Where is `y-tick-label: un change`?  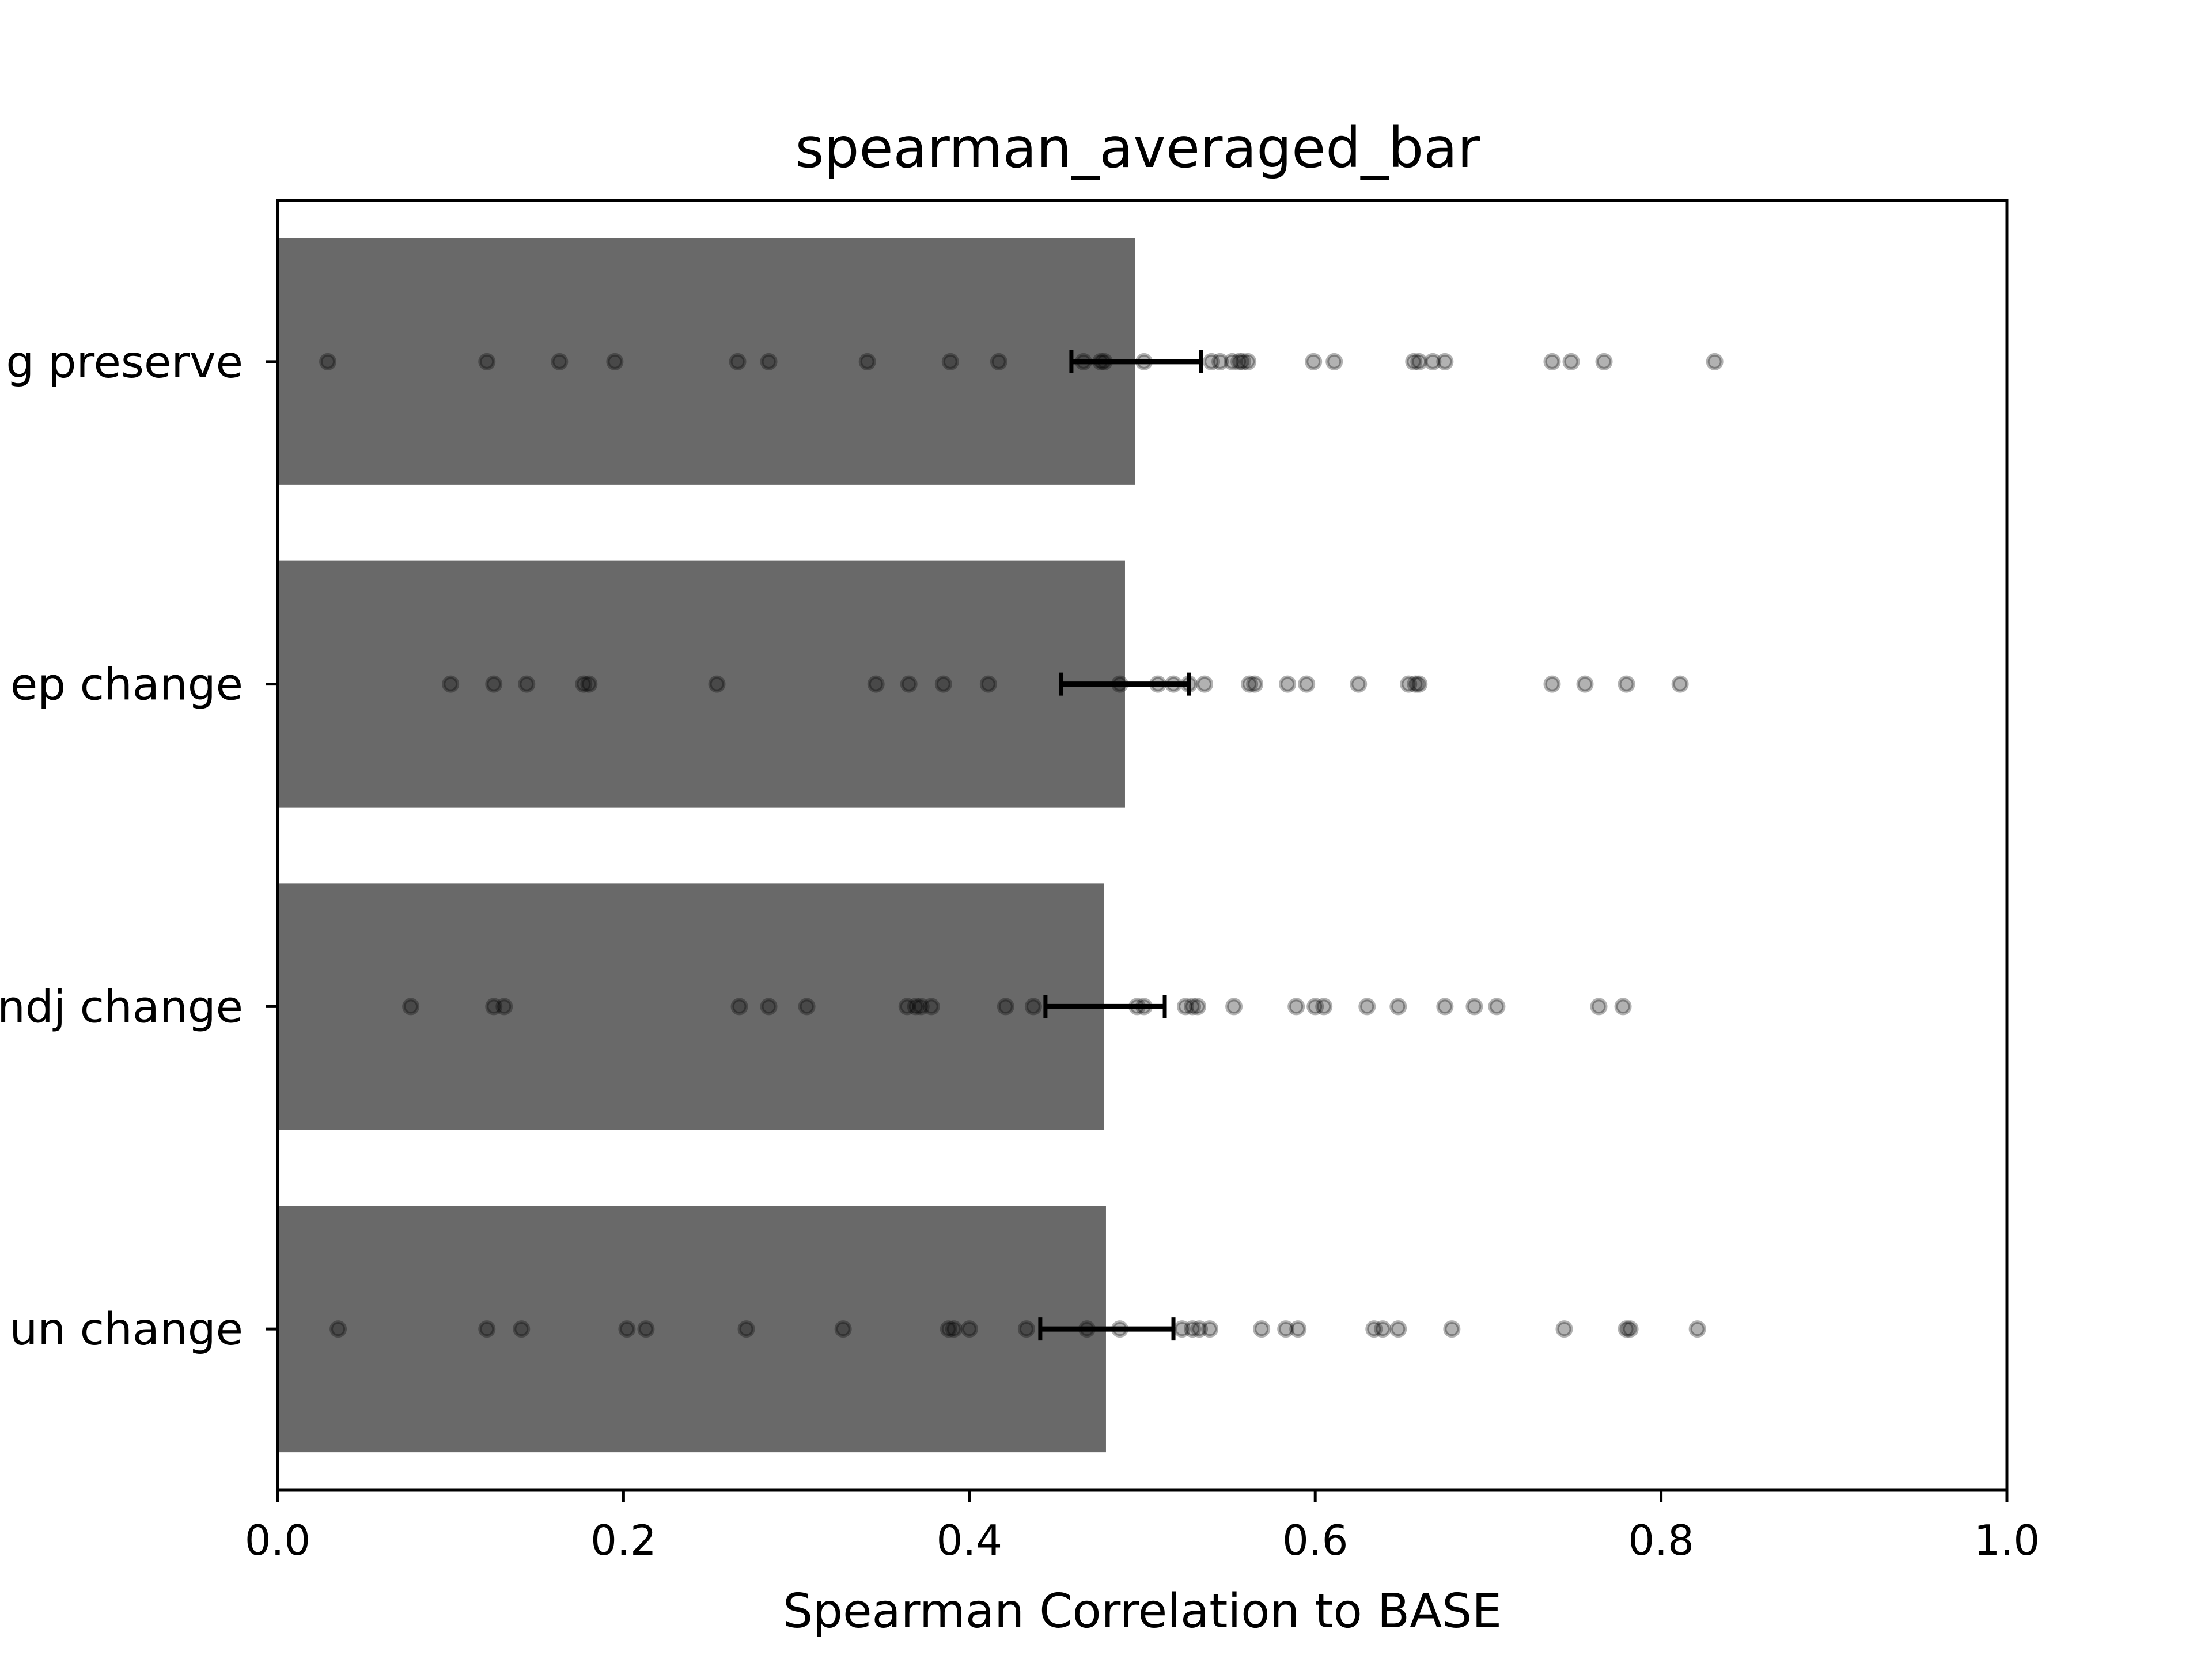
y-tick-label: un change is located at coordinates (126, 1329).